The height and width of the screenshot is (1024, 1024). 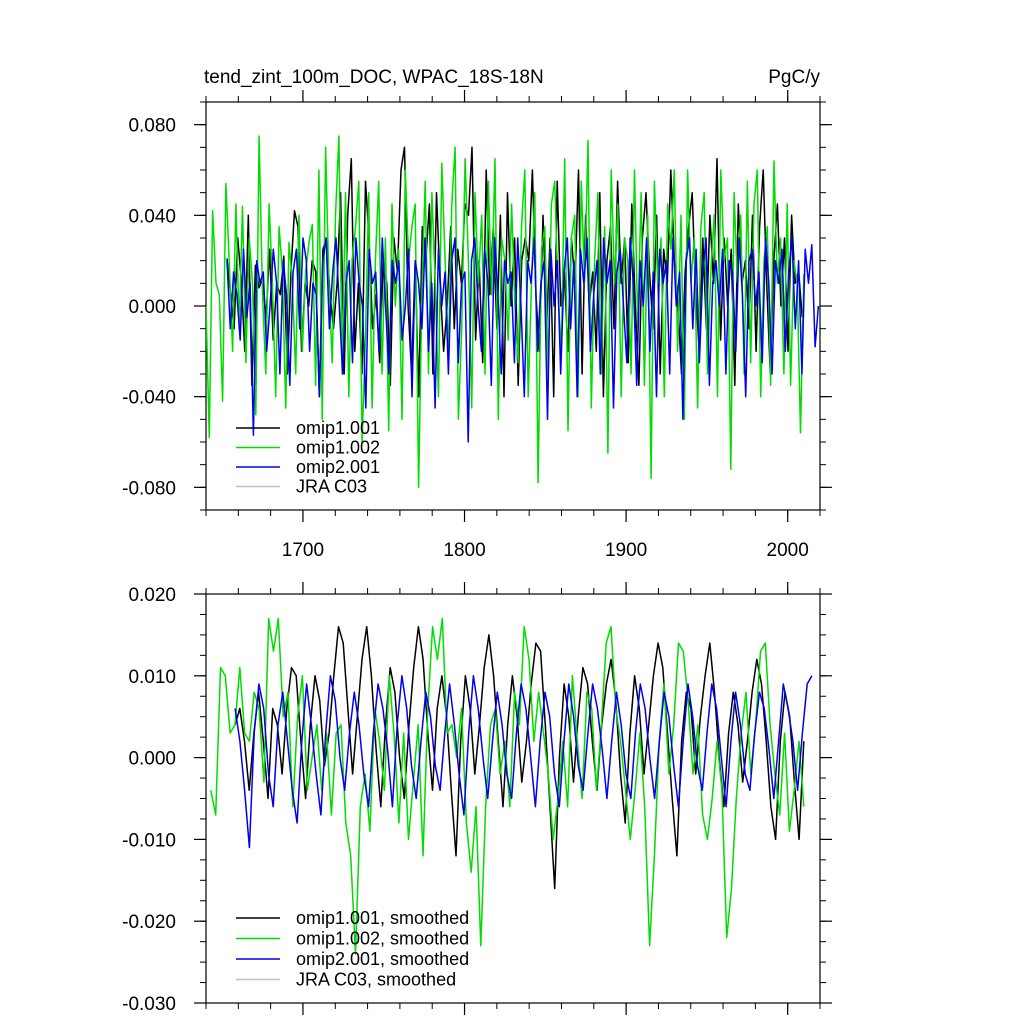 What do you see at coordinates (338, 428) in the screenshot?
I see `legend-label: omip1.001` at bounding box center [338, 428].